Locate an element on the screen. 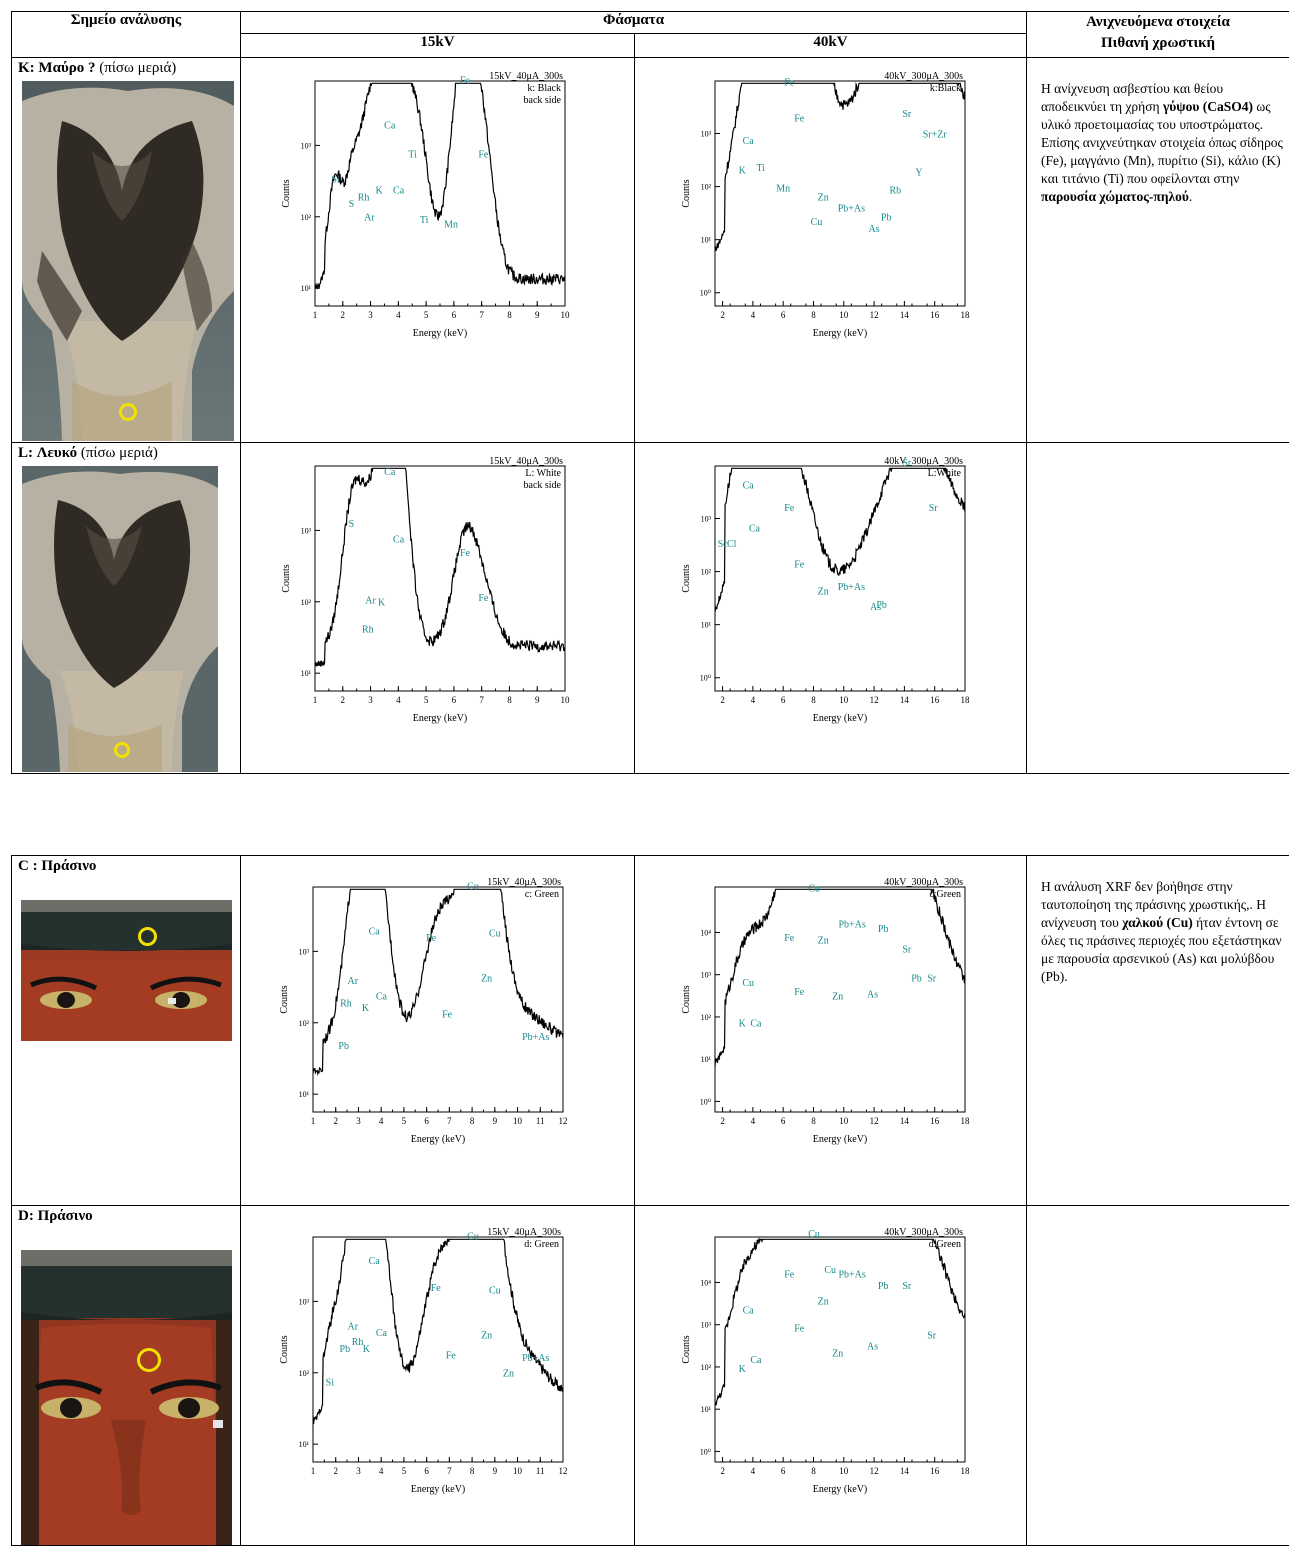 The image size is (1289, 1547). x-tick-label: 14 is located at coordinates (905, 1121).